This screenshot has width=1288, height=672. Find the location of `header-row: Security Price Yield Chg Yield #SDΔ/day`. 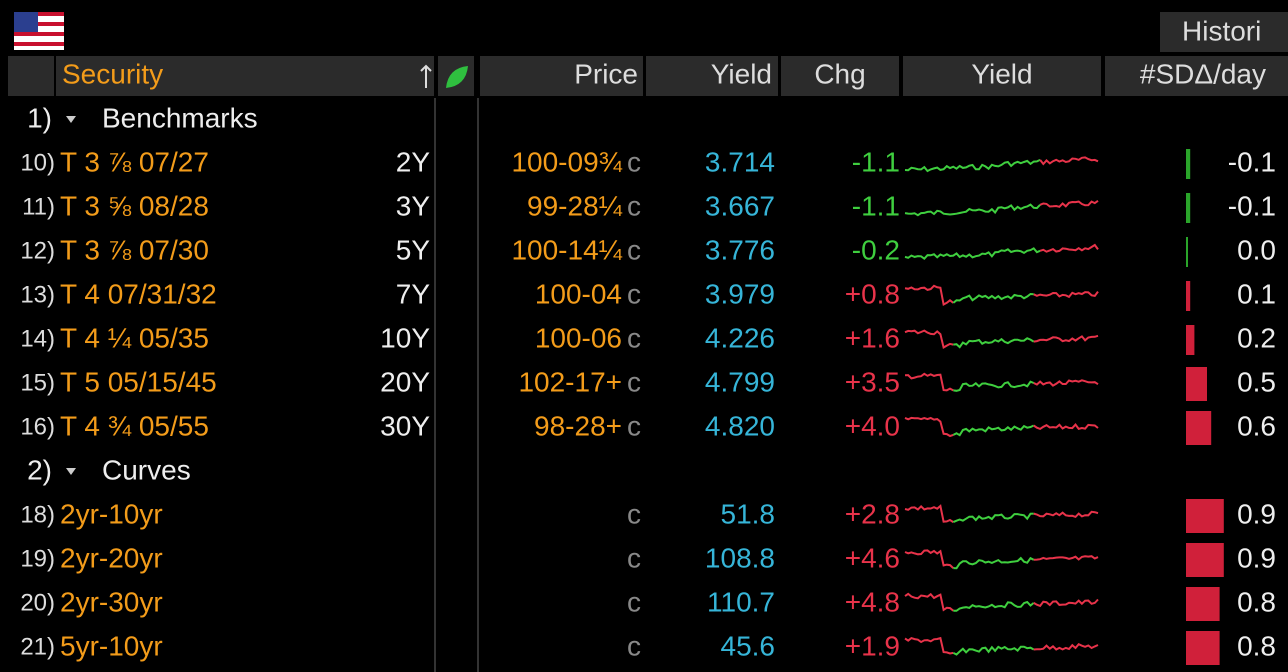

header-row: Security Price Yield Chg Yield #SDΔ/day is located at coordinates (648, 76).